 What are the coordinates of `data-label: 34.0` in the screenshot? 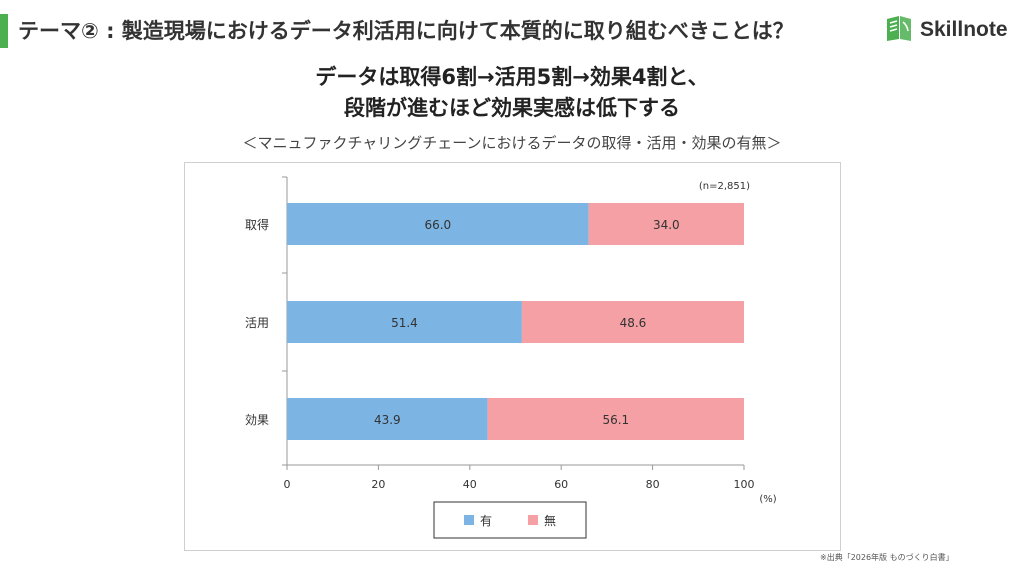 It's located at (666, 225).